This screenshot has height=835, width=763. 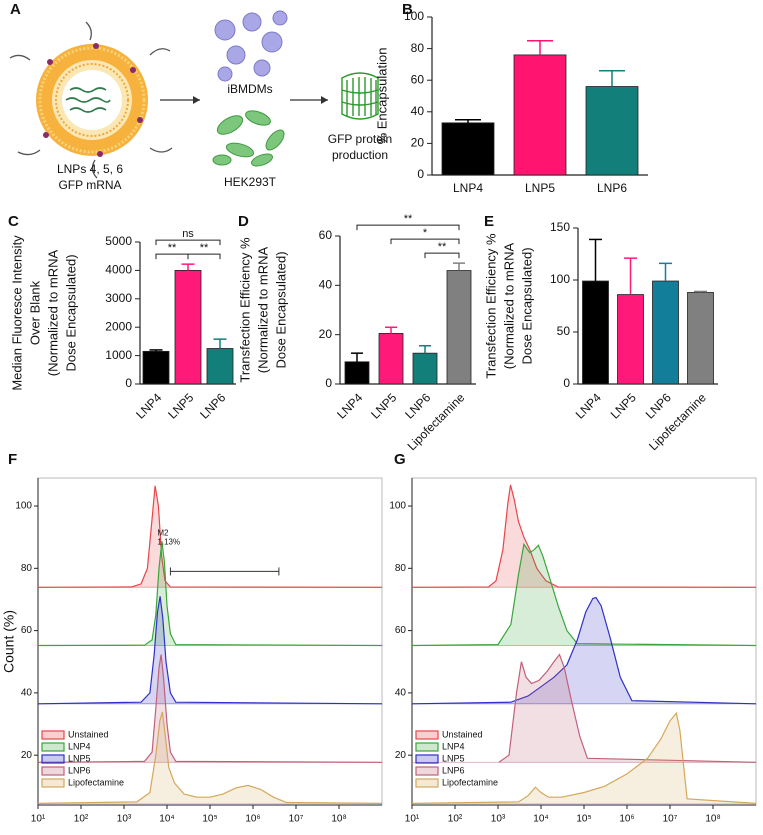 What do you see at coordinates (52, 312) in the screenshot?
I see `y-axis-label: (Normalized to mRNA` at bounding box center [52, 312].